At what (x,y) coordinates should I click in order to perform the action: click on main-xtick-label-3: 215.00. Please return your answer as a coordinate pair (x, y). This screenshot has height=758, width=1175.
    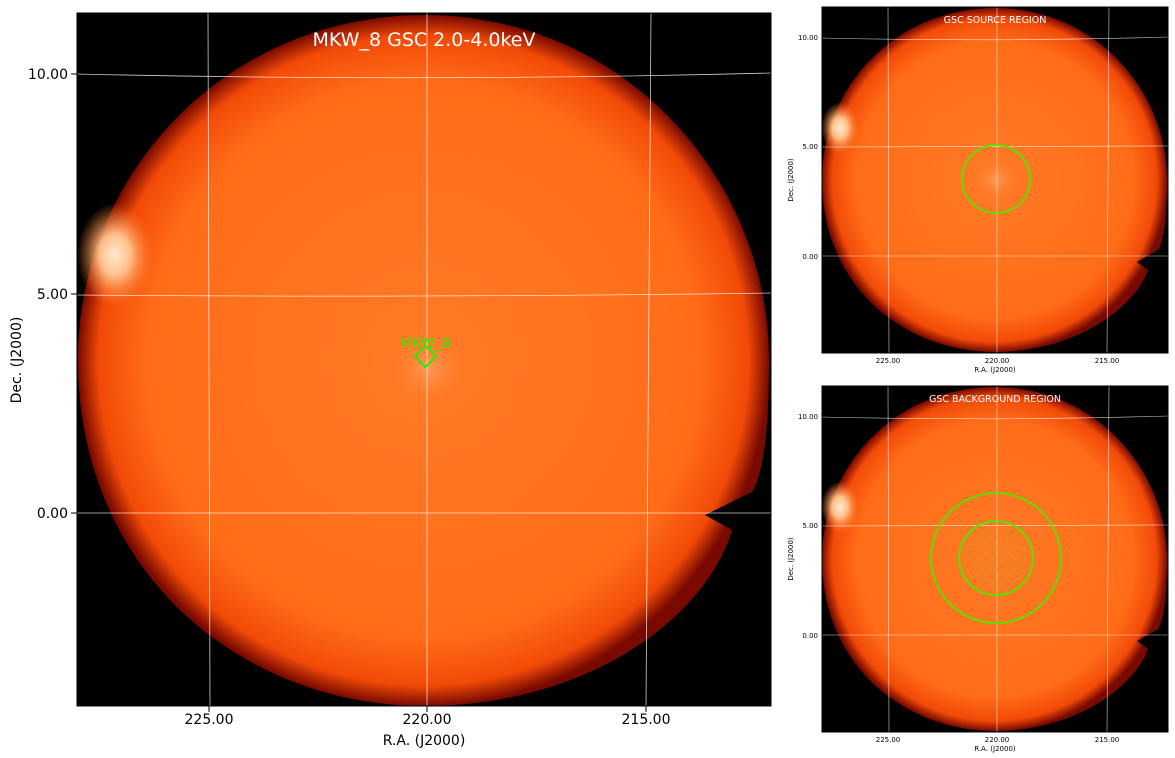
    Looking at the image, I should click on (646, 720).